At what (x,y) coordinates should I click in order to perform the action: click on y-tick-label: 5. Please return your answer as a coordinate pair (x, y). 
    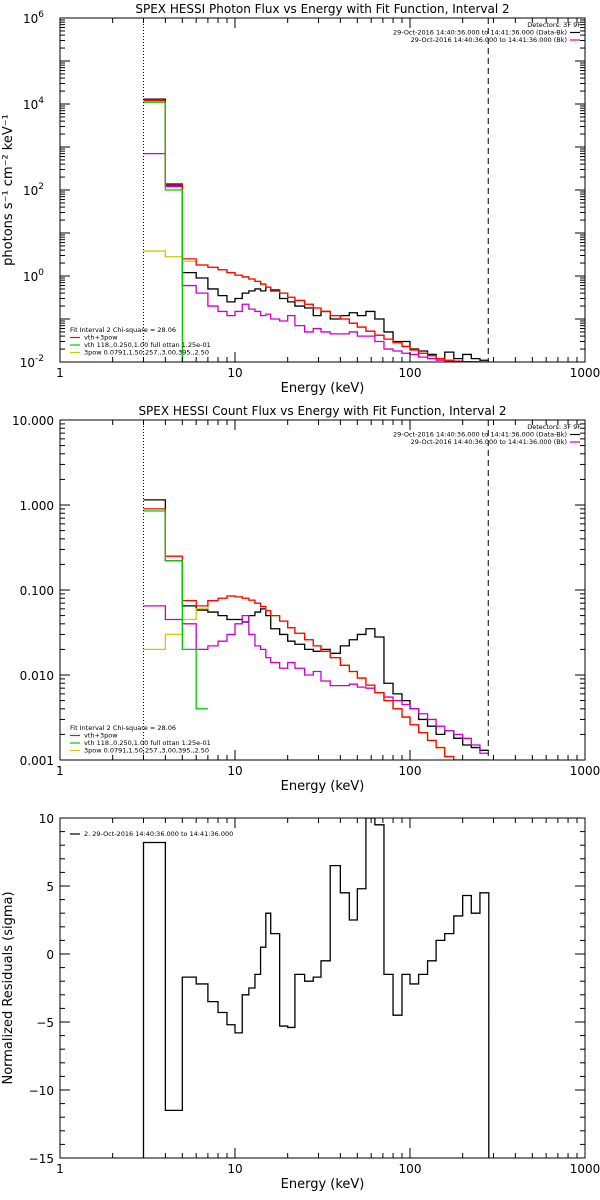
    Looking at the image, I should click on (50, 887).